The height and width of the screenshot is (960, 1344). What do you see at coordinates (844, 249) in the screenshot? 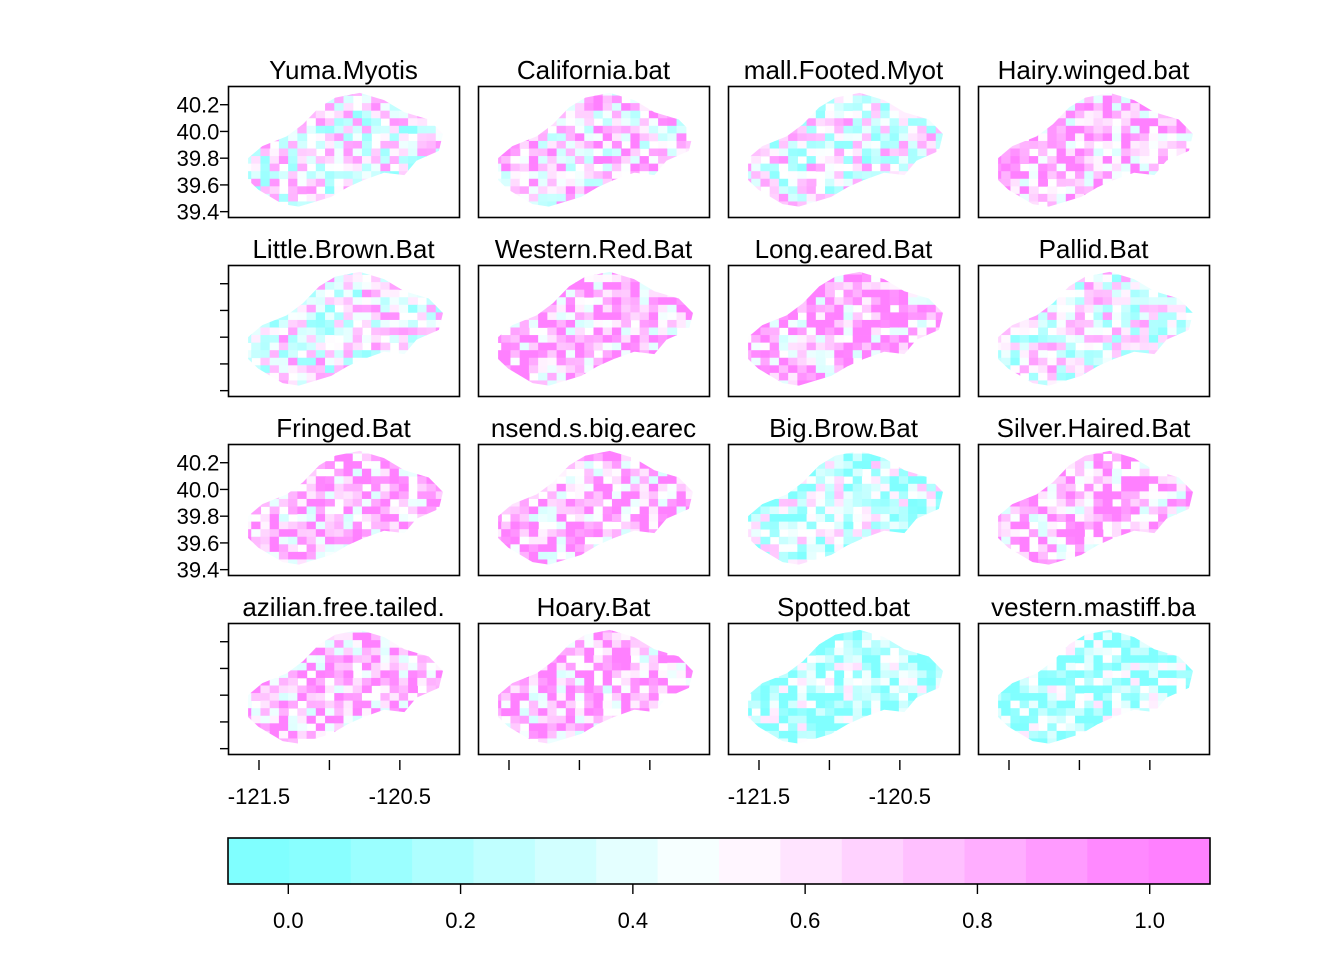
I see `panel-title: Long.eared.Bat` at bounding box center [844, 249].